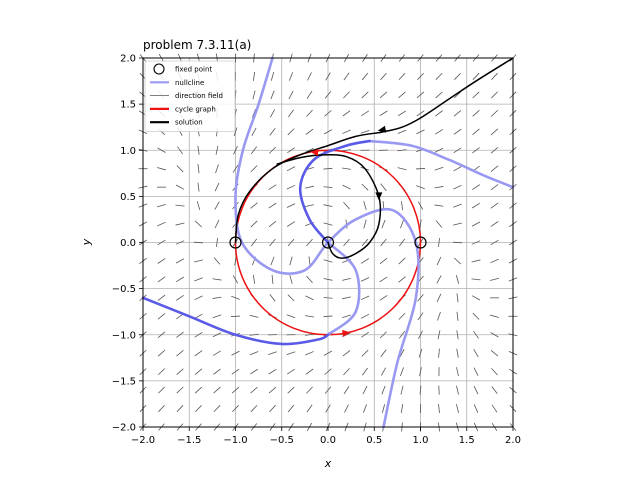 This screenshot has width=640, height=480. What do you see at coordinates (124, 335) in the screenshot?
I see `y-tick-label: −1.0` at bounding box center [124, 335].